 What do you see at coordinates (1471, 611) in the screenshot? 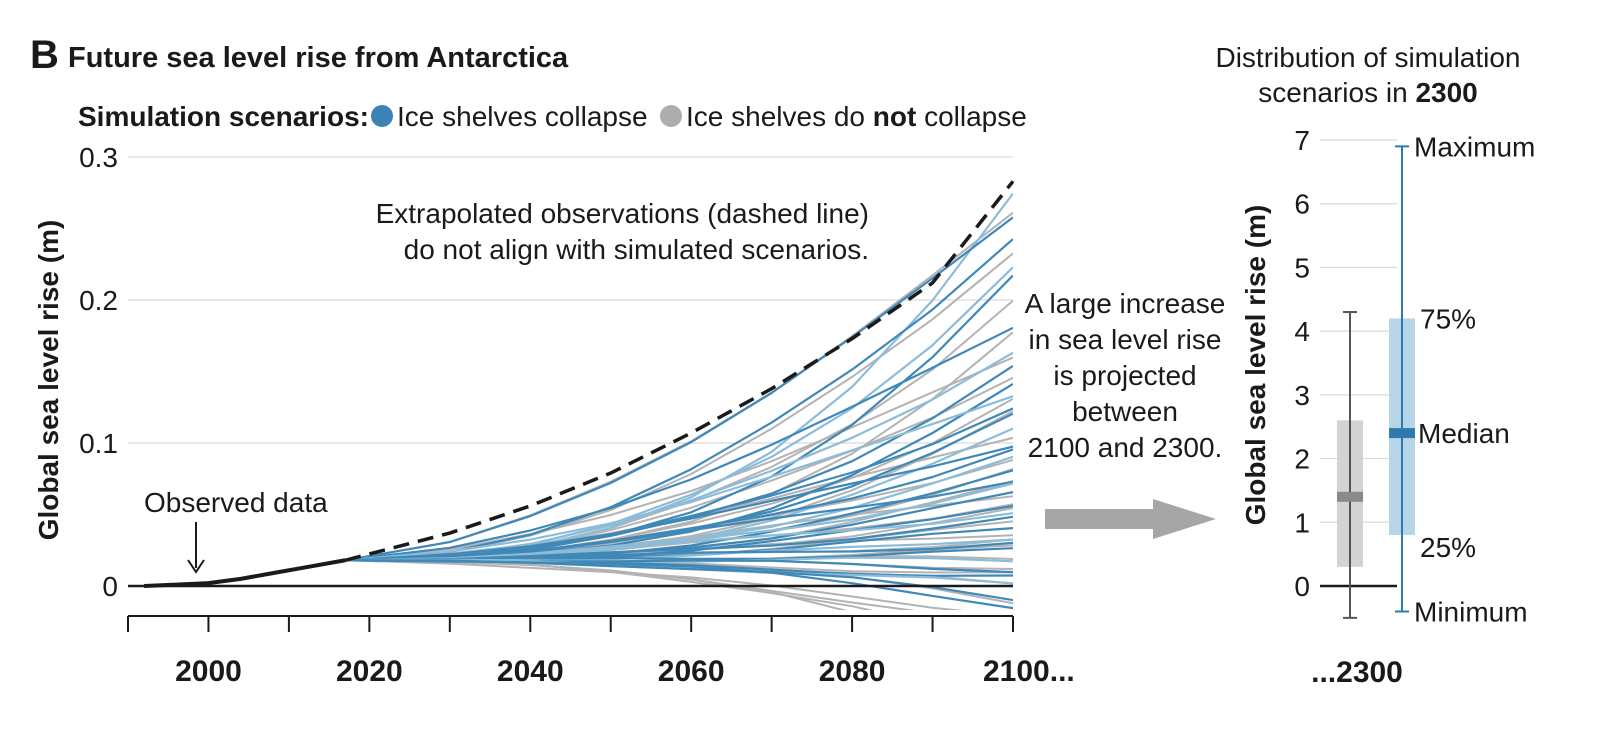
I see `label-minimum: Minimum` at bounding box center [1471, 611].